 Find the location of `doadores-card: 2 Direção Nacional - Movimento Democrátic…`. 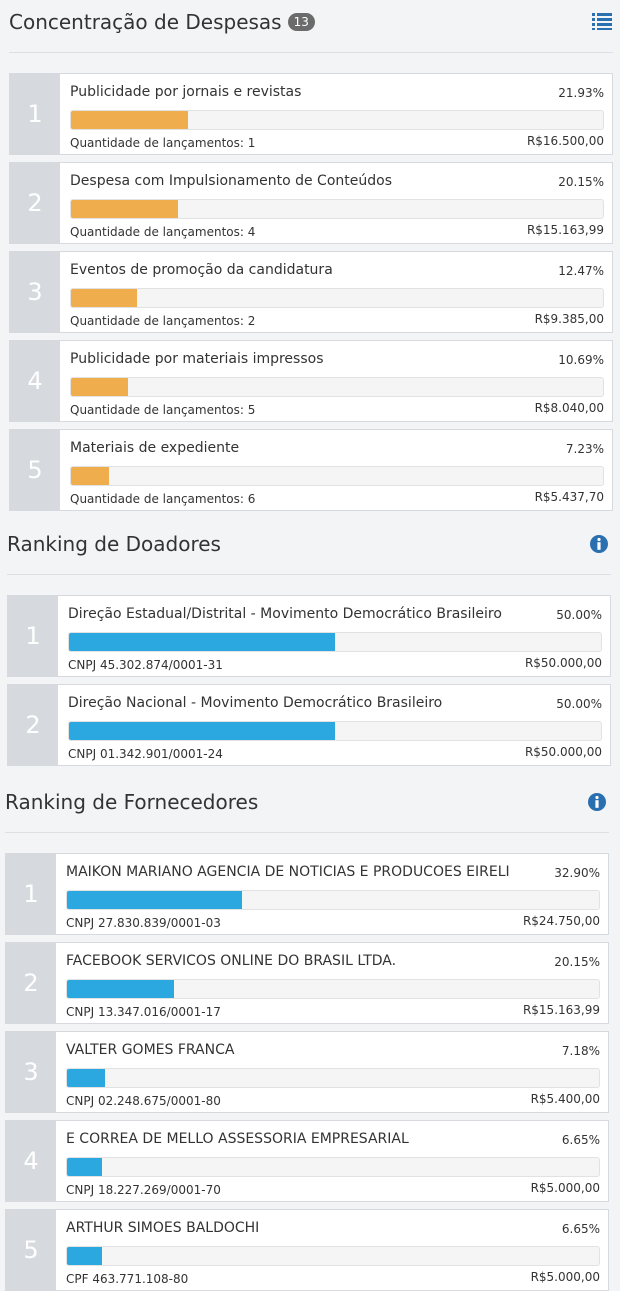

doadores-card: 2 Direção Nacional - Movimento Democrátic… is located at coordinates (309, 725).